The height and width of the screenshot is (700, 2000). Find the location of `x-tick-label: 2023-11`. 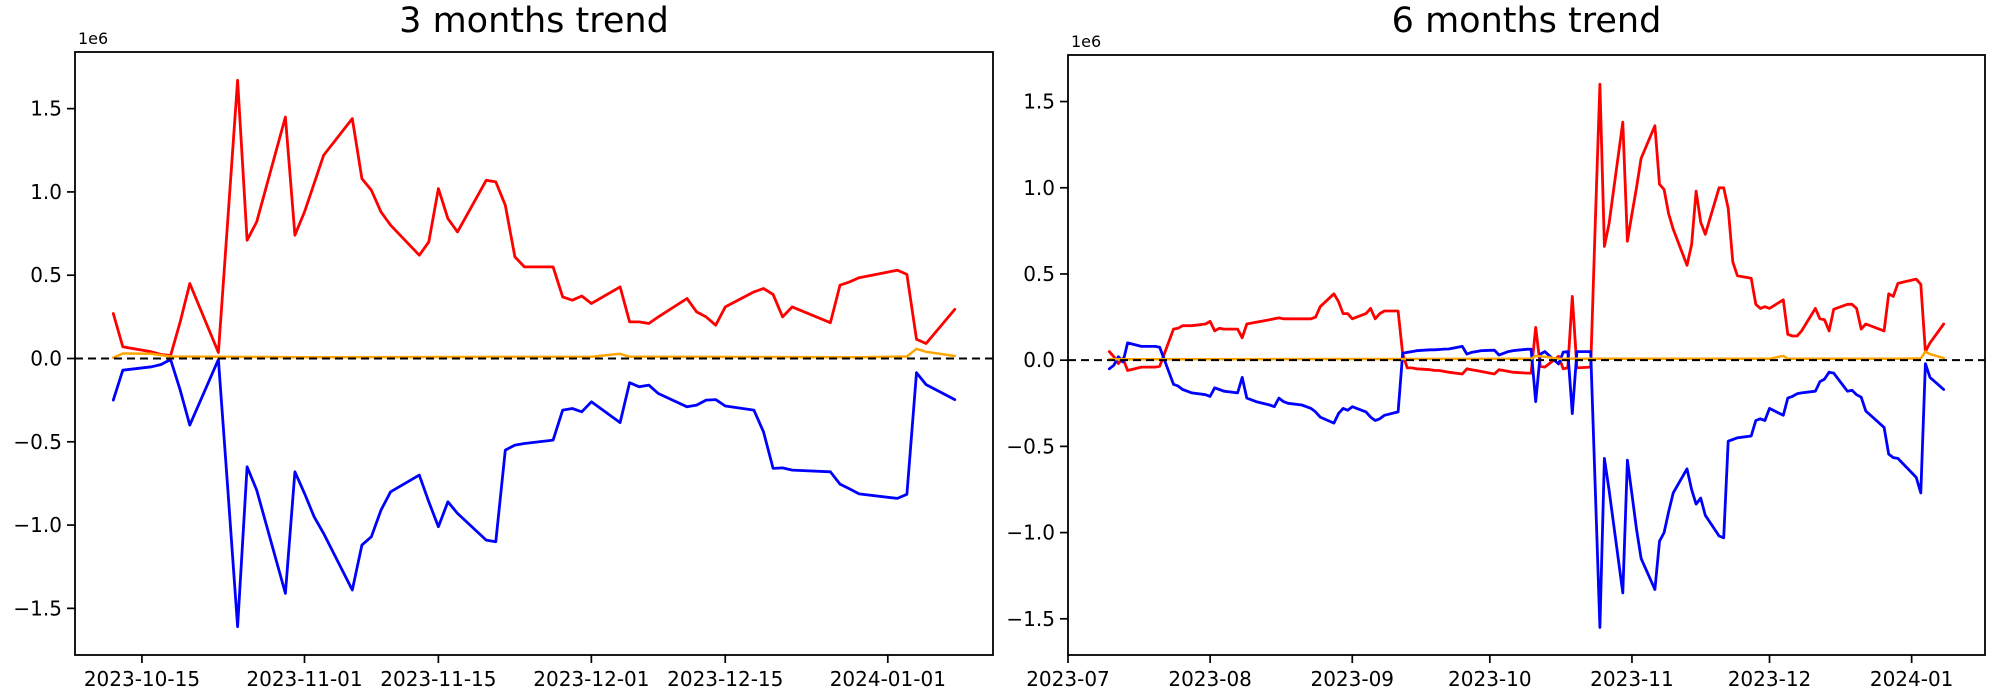

x-tick-label: 2023-11 is located at coordinates (1632, 679).